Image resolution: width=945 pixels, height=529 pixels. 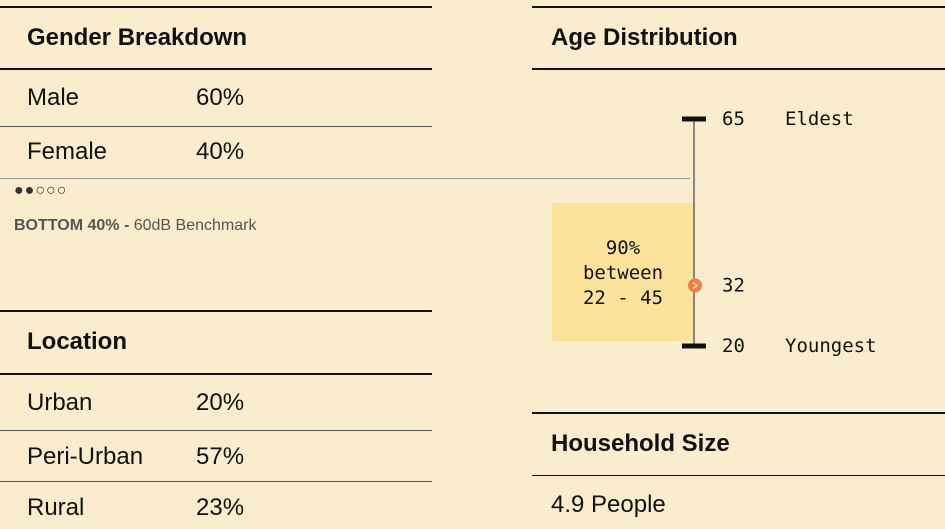 I want to click on range-box, so click(x=623, y=272).